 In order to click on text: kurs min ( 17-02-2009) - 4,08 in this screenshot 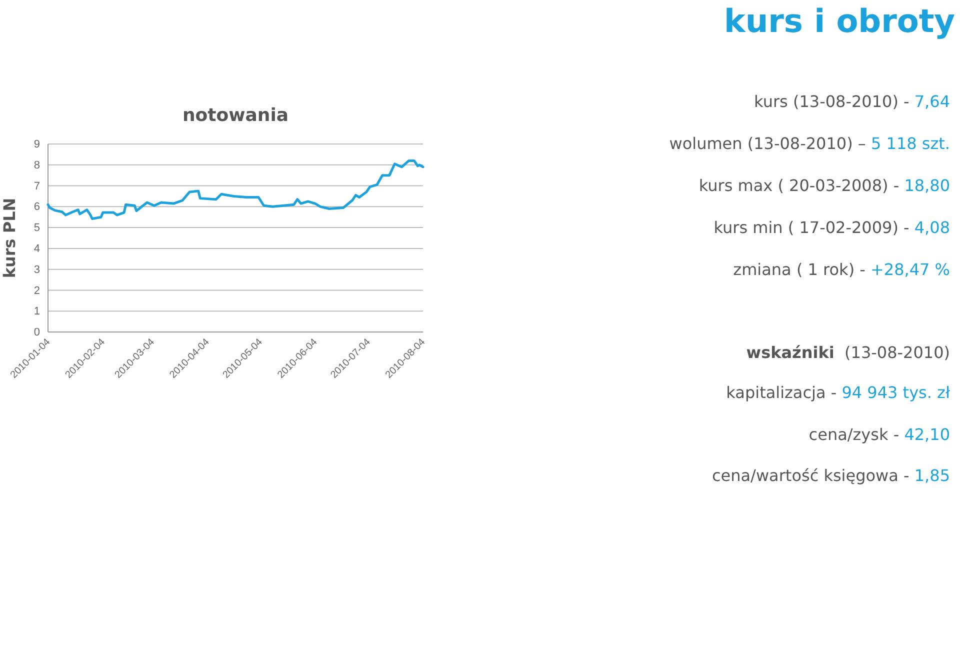, I will do `click(832, 227)`.